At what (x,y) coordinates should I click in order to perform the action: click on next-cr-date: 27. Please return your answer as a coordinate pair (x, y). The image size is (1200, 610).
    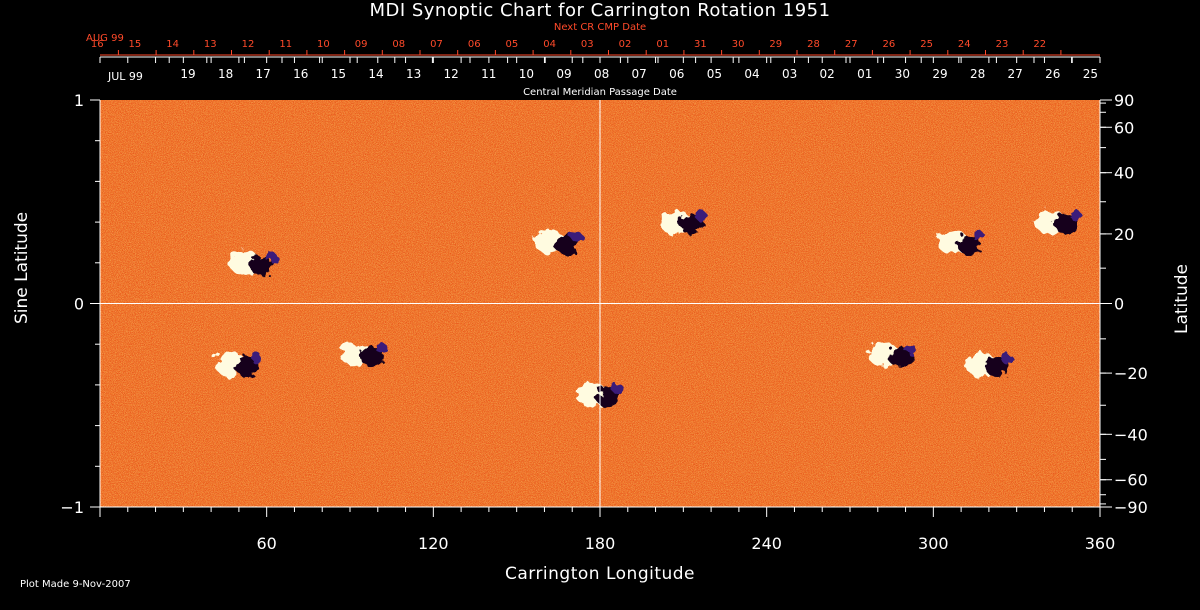
    Looking at the image, I should click on (851, 44).